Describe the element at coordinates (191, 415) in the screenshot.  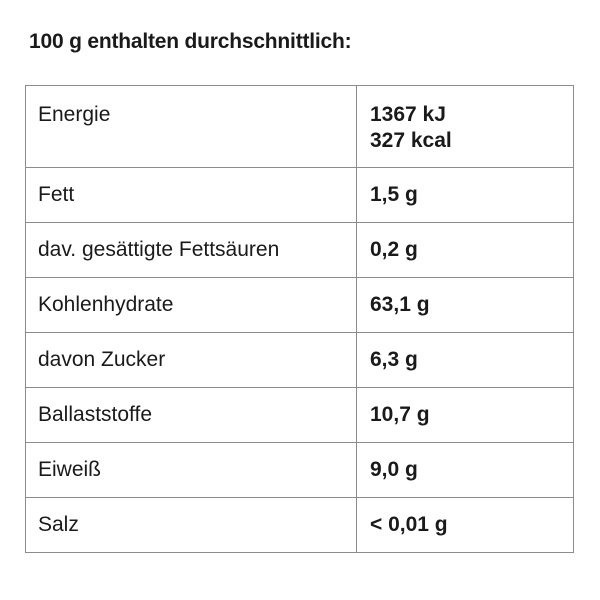
I see `nutrient-label: Ballaststoffe` at that location.